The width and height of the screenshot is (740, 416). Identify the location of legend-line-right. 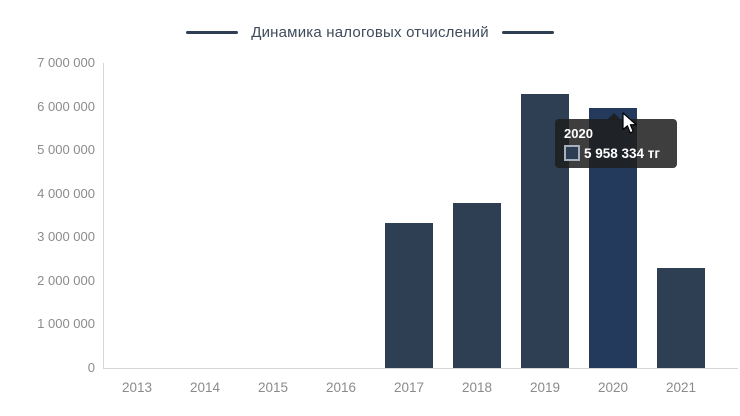
(527, 32).